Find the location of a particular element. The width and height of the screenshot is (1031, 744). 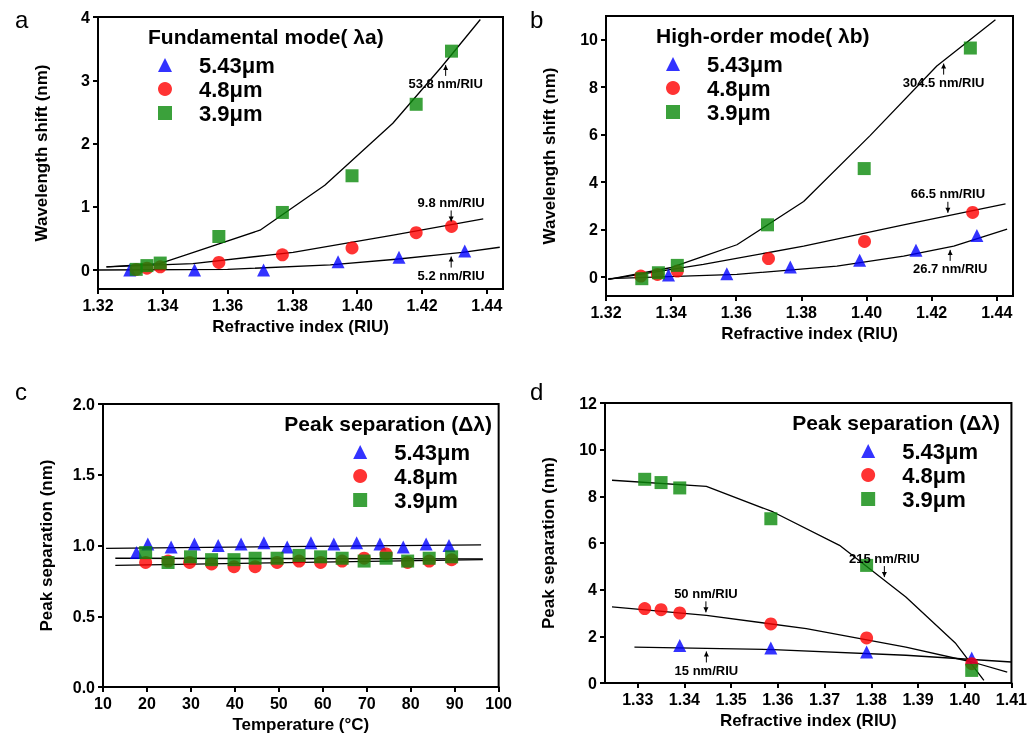

x-tick-label: 1.41 is located at coordinates (1011, 699).